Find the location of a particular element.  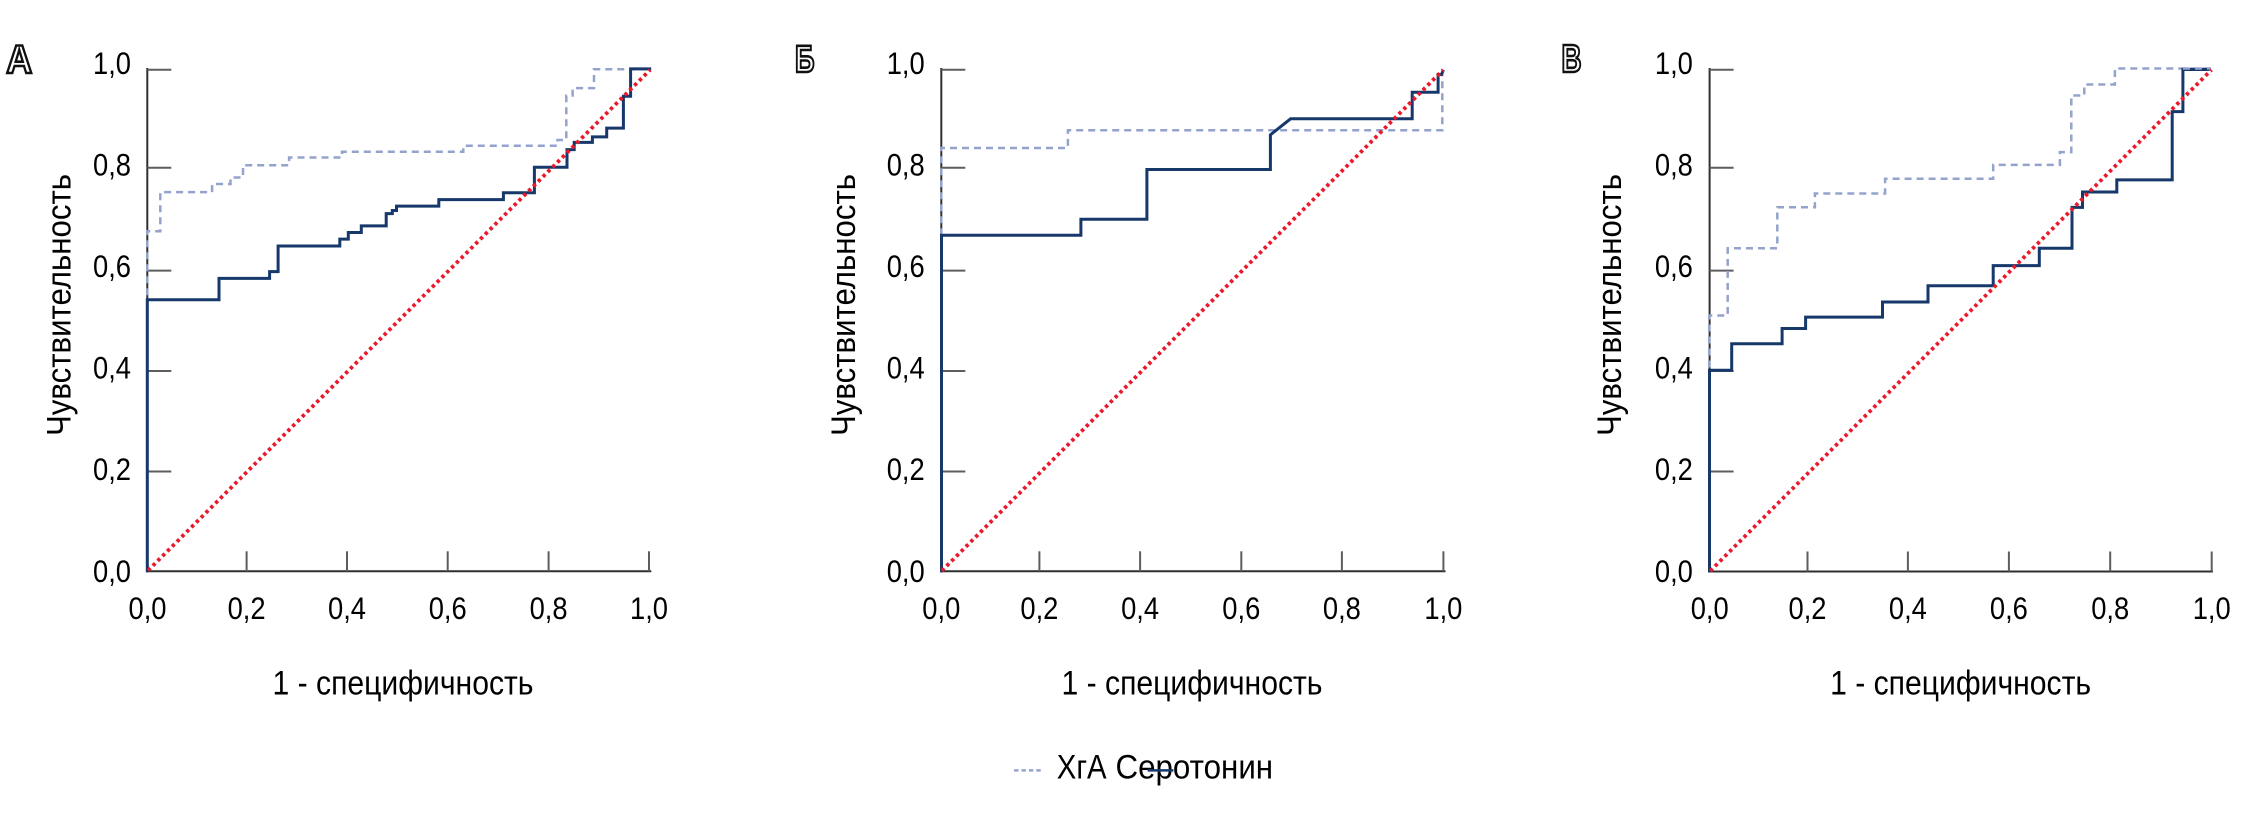

svg-text: Б is located at coordinates (805, 60).